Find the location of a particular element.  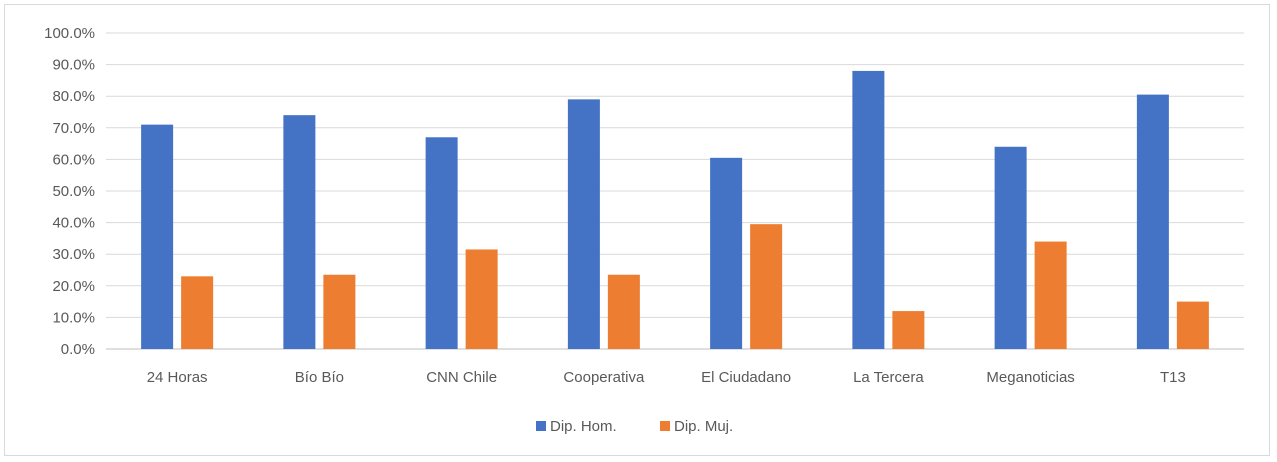

x-tick-label: Meganoticias is located at coordinates (1030, 377).